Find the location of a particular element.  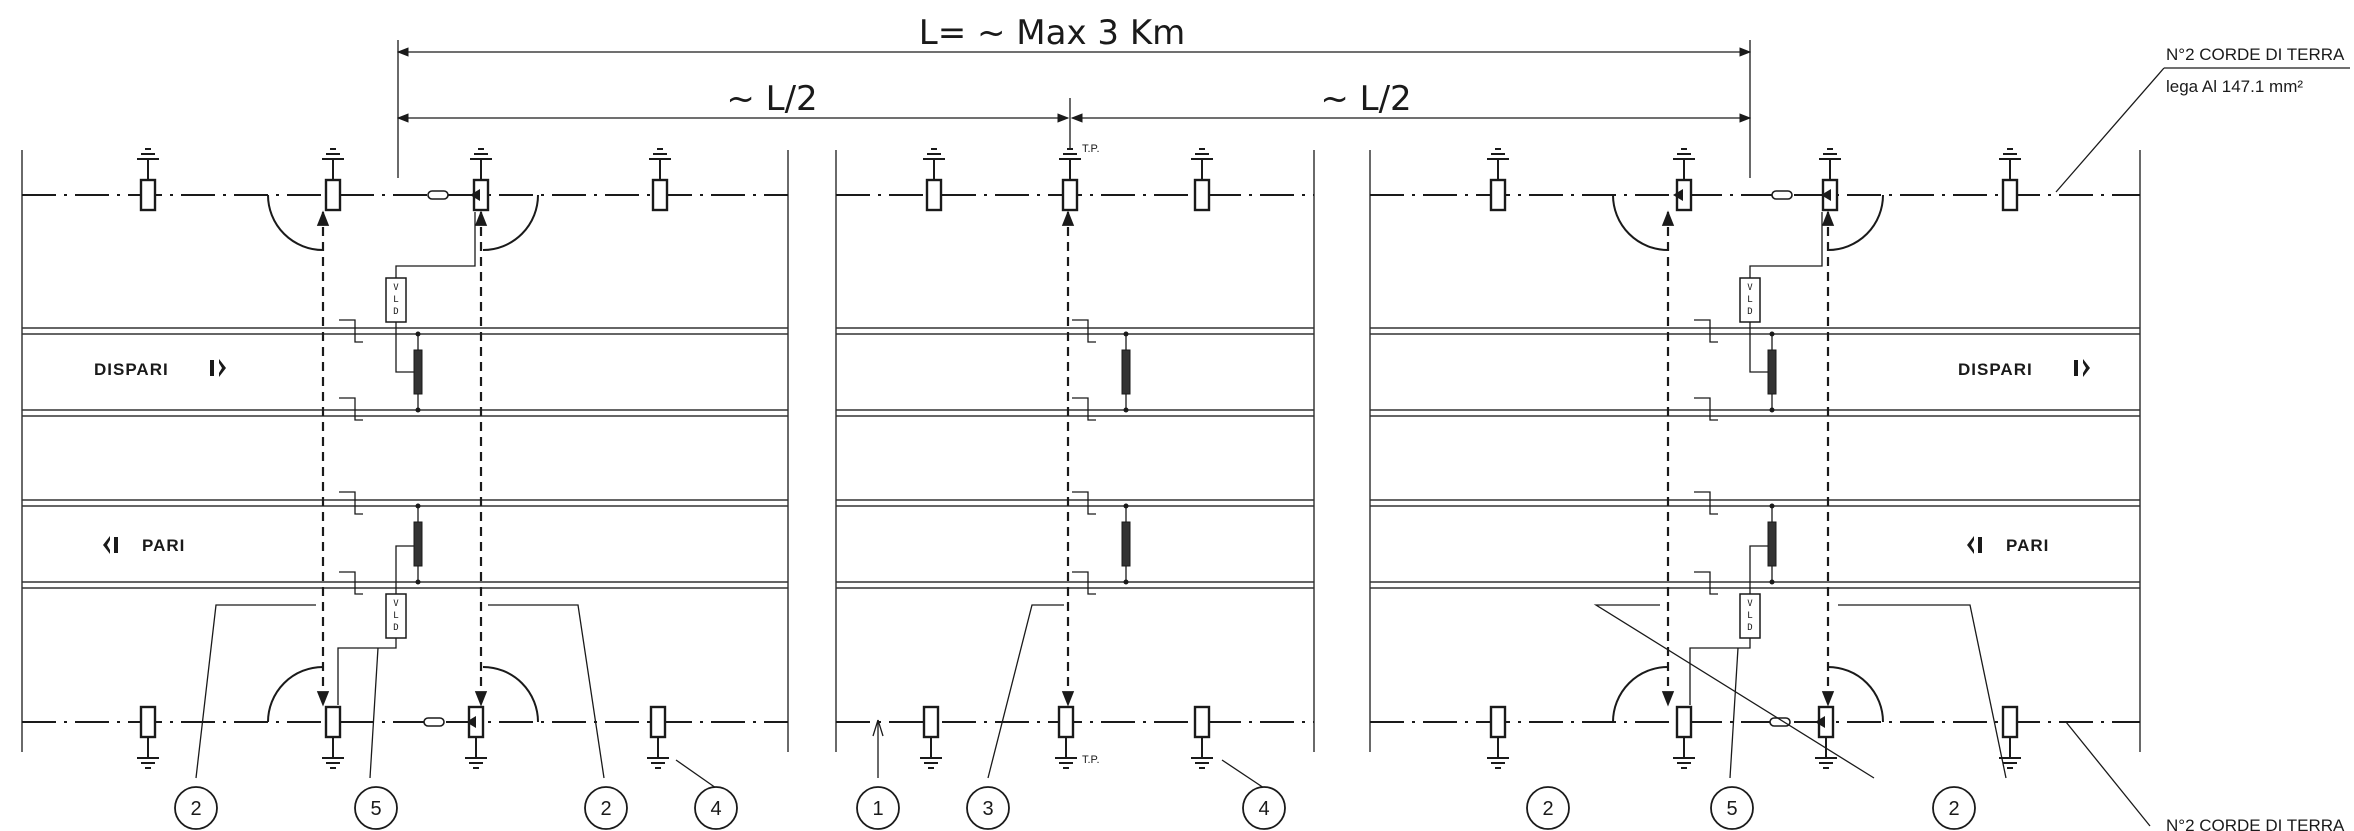

ground-wires-bottom-line1: N°2 CORDE DI TERRA is located at coordinates (2255, 823).